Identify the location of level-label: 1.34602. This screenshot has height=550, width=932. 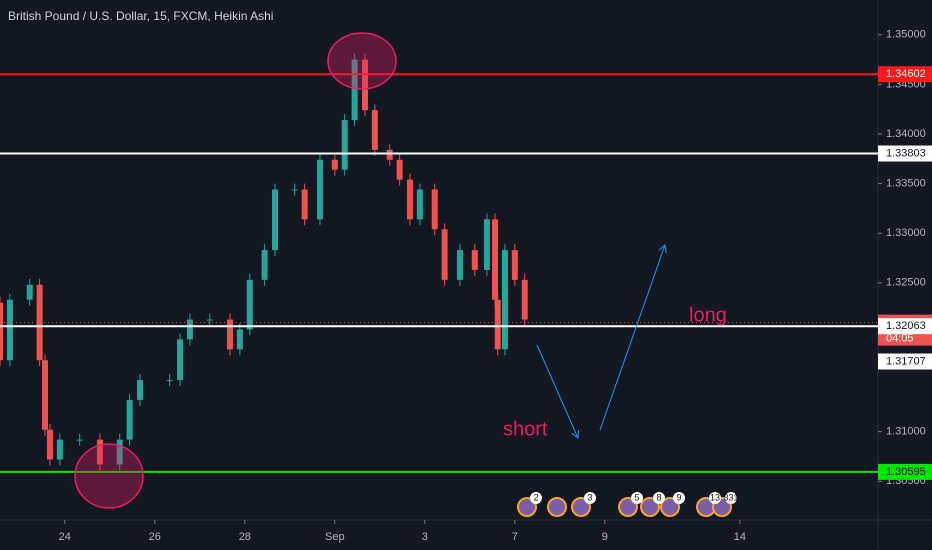
(906, 74).